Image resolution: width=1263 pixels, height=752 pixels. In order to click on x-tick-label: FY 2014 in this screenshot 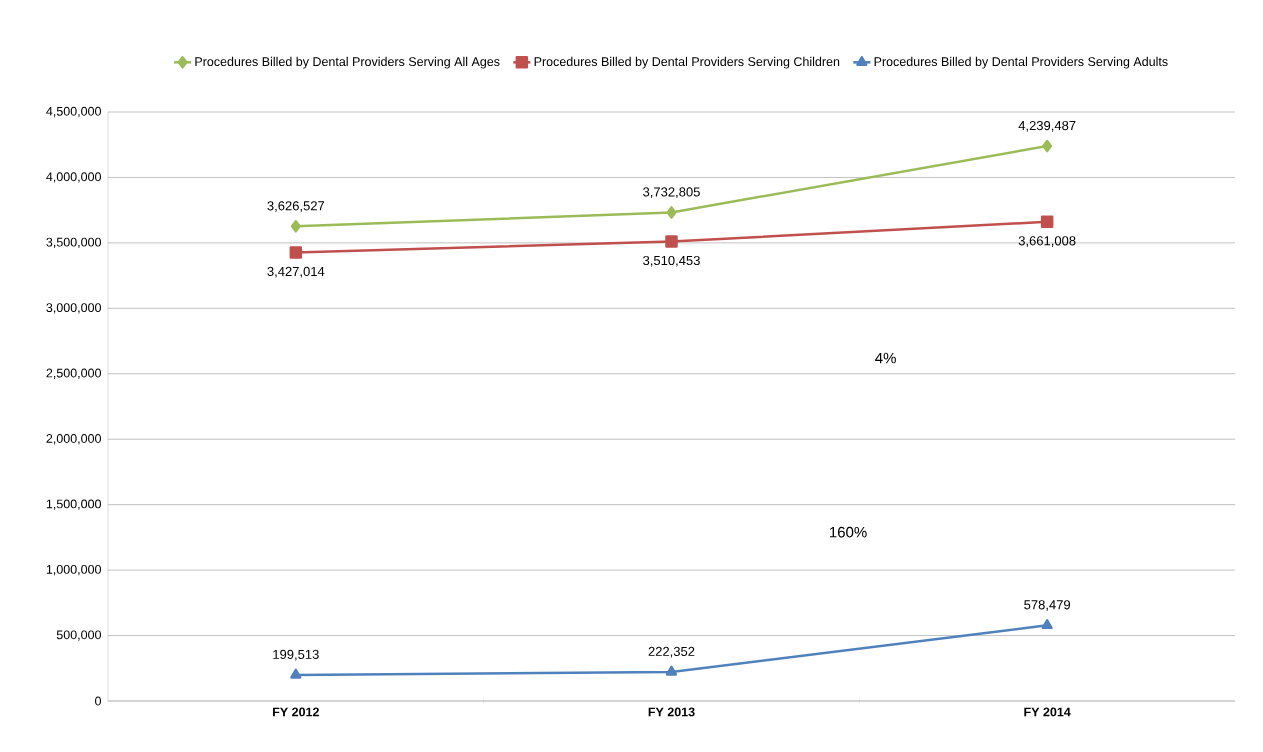, I will do `click(1047, 712)`.